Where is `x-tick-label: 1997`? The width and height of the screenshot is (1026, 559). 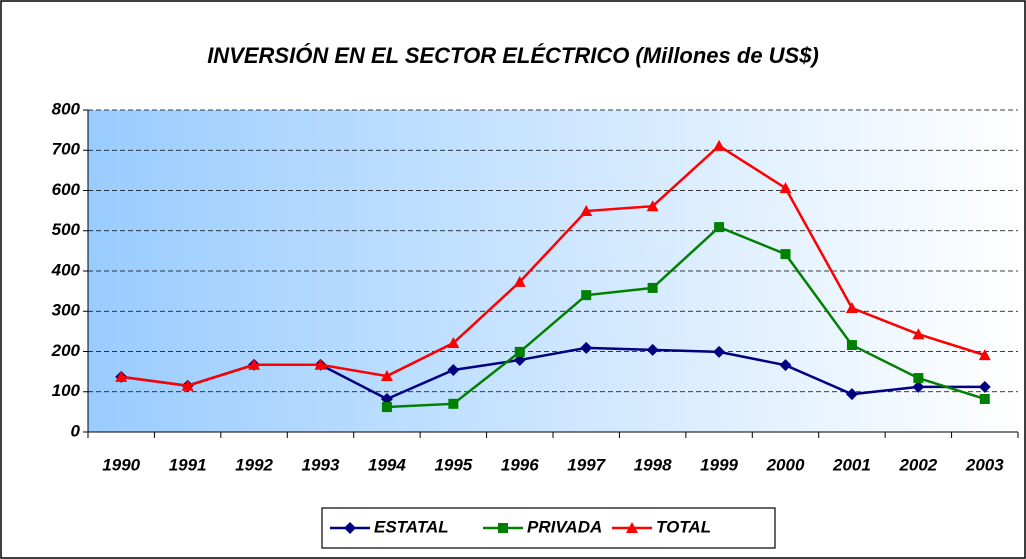
x-tick-label: 1997 is located at coordinates (586, 464).